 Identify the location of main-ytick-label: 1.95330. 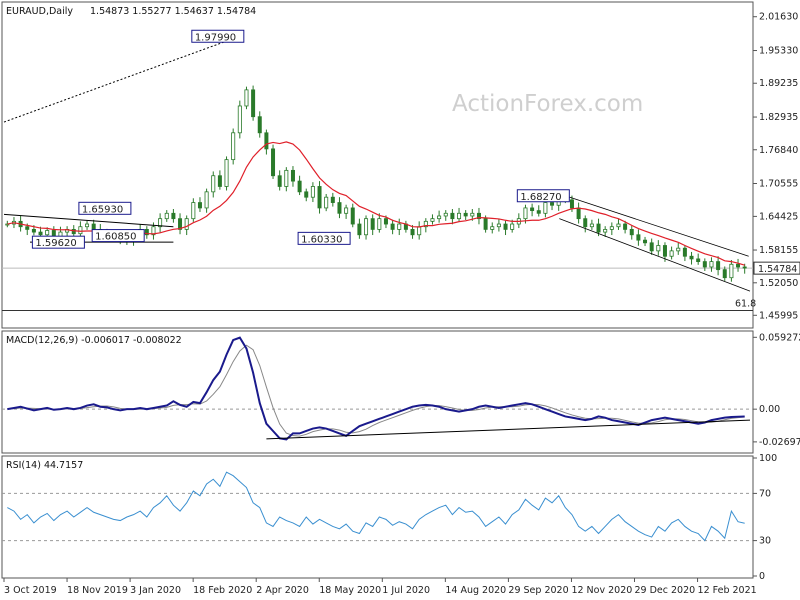
(778, 51).